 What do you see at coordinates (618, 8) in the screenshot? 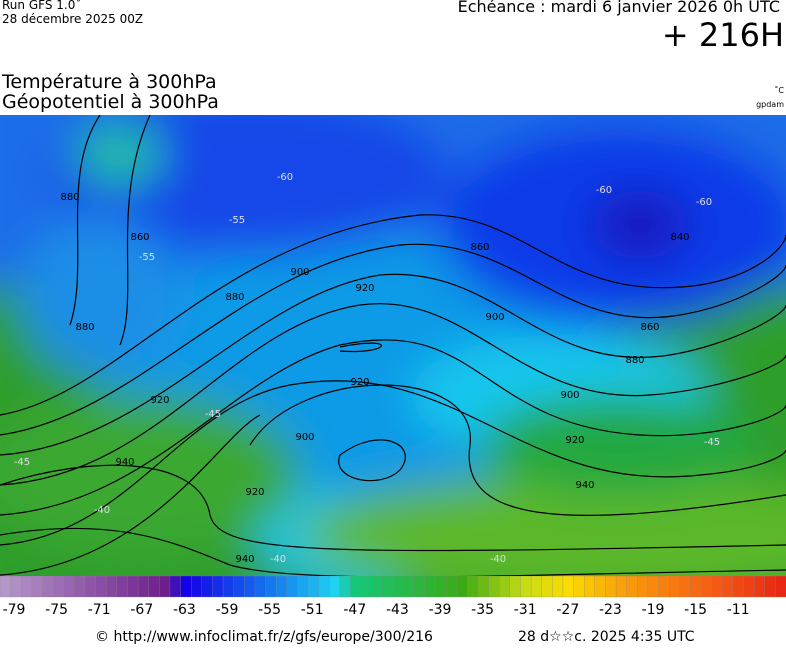
I see `echeance: Echéance : mardi 6 janvier 2026 0h UTC` at bounding box center [618, 8].